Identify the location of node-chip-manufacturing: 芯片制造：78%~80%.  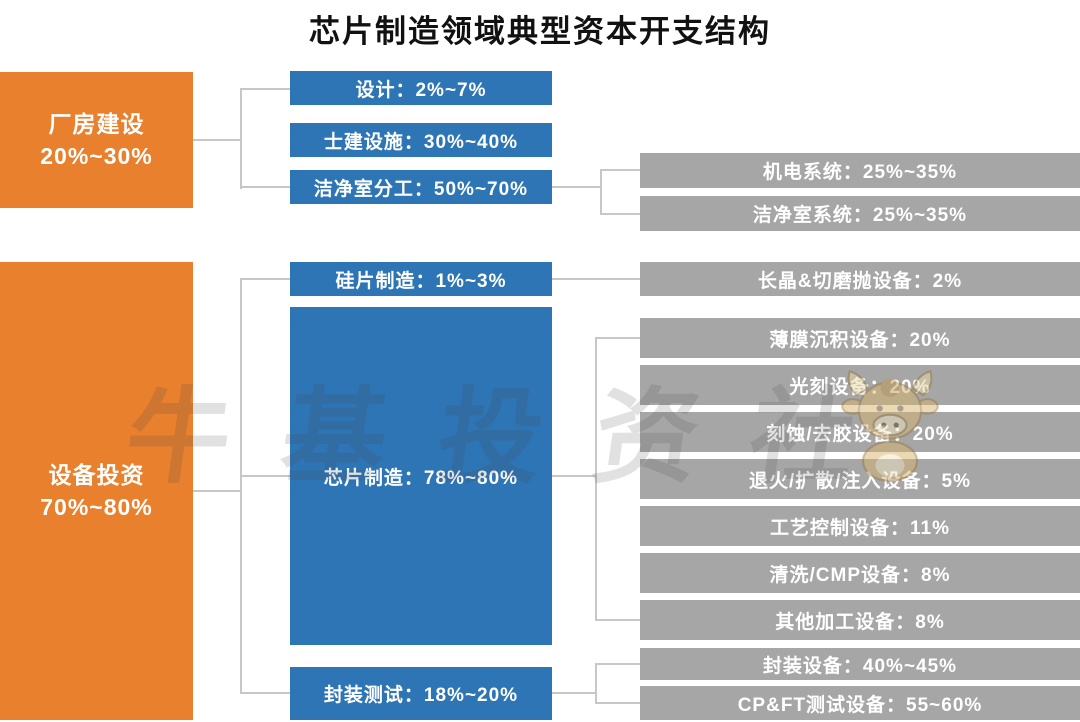
(421, 476).